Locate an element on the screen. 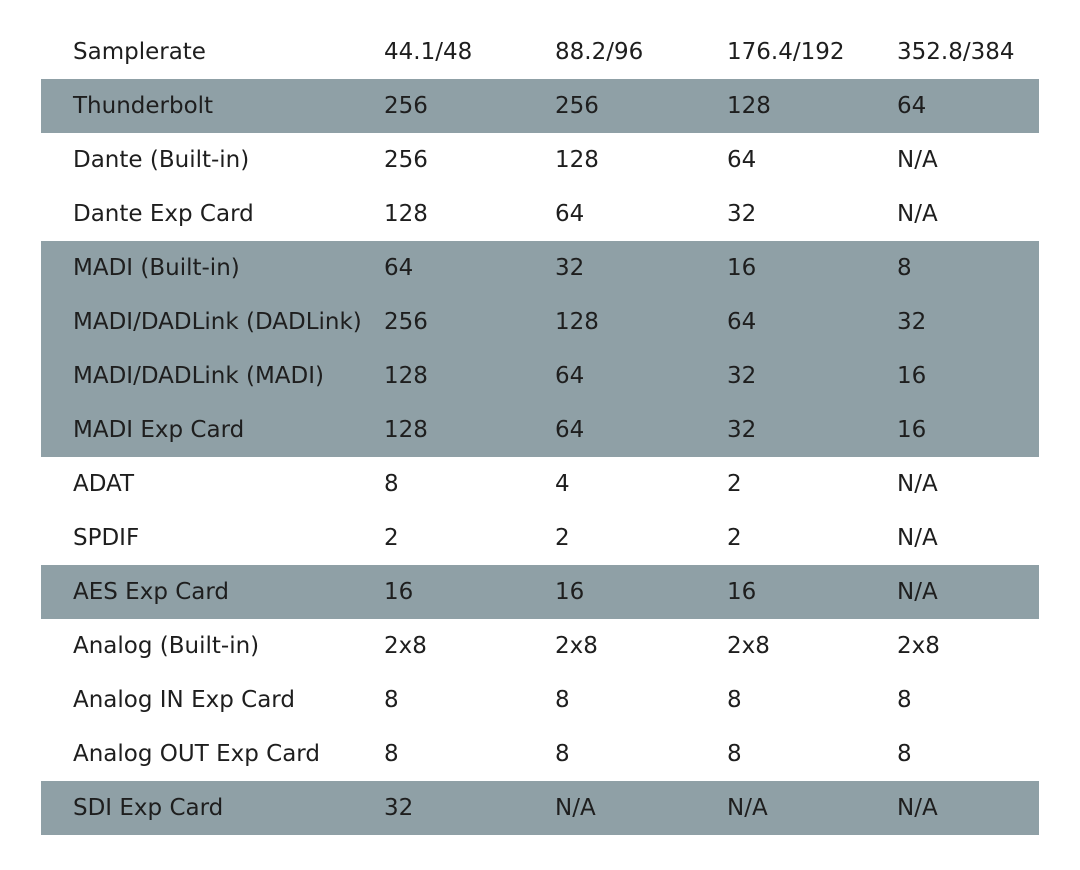 Image resolution: width=1080 pixels, height=870 pixels. table-row: Dante (Built-in) 256 128 64 N/A is located at coordinates (540, 160).